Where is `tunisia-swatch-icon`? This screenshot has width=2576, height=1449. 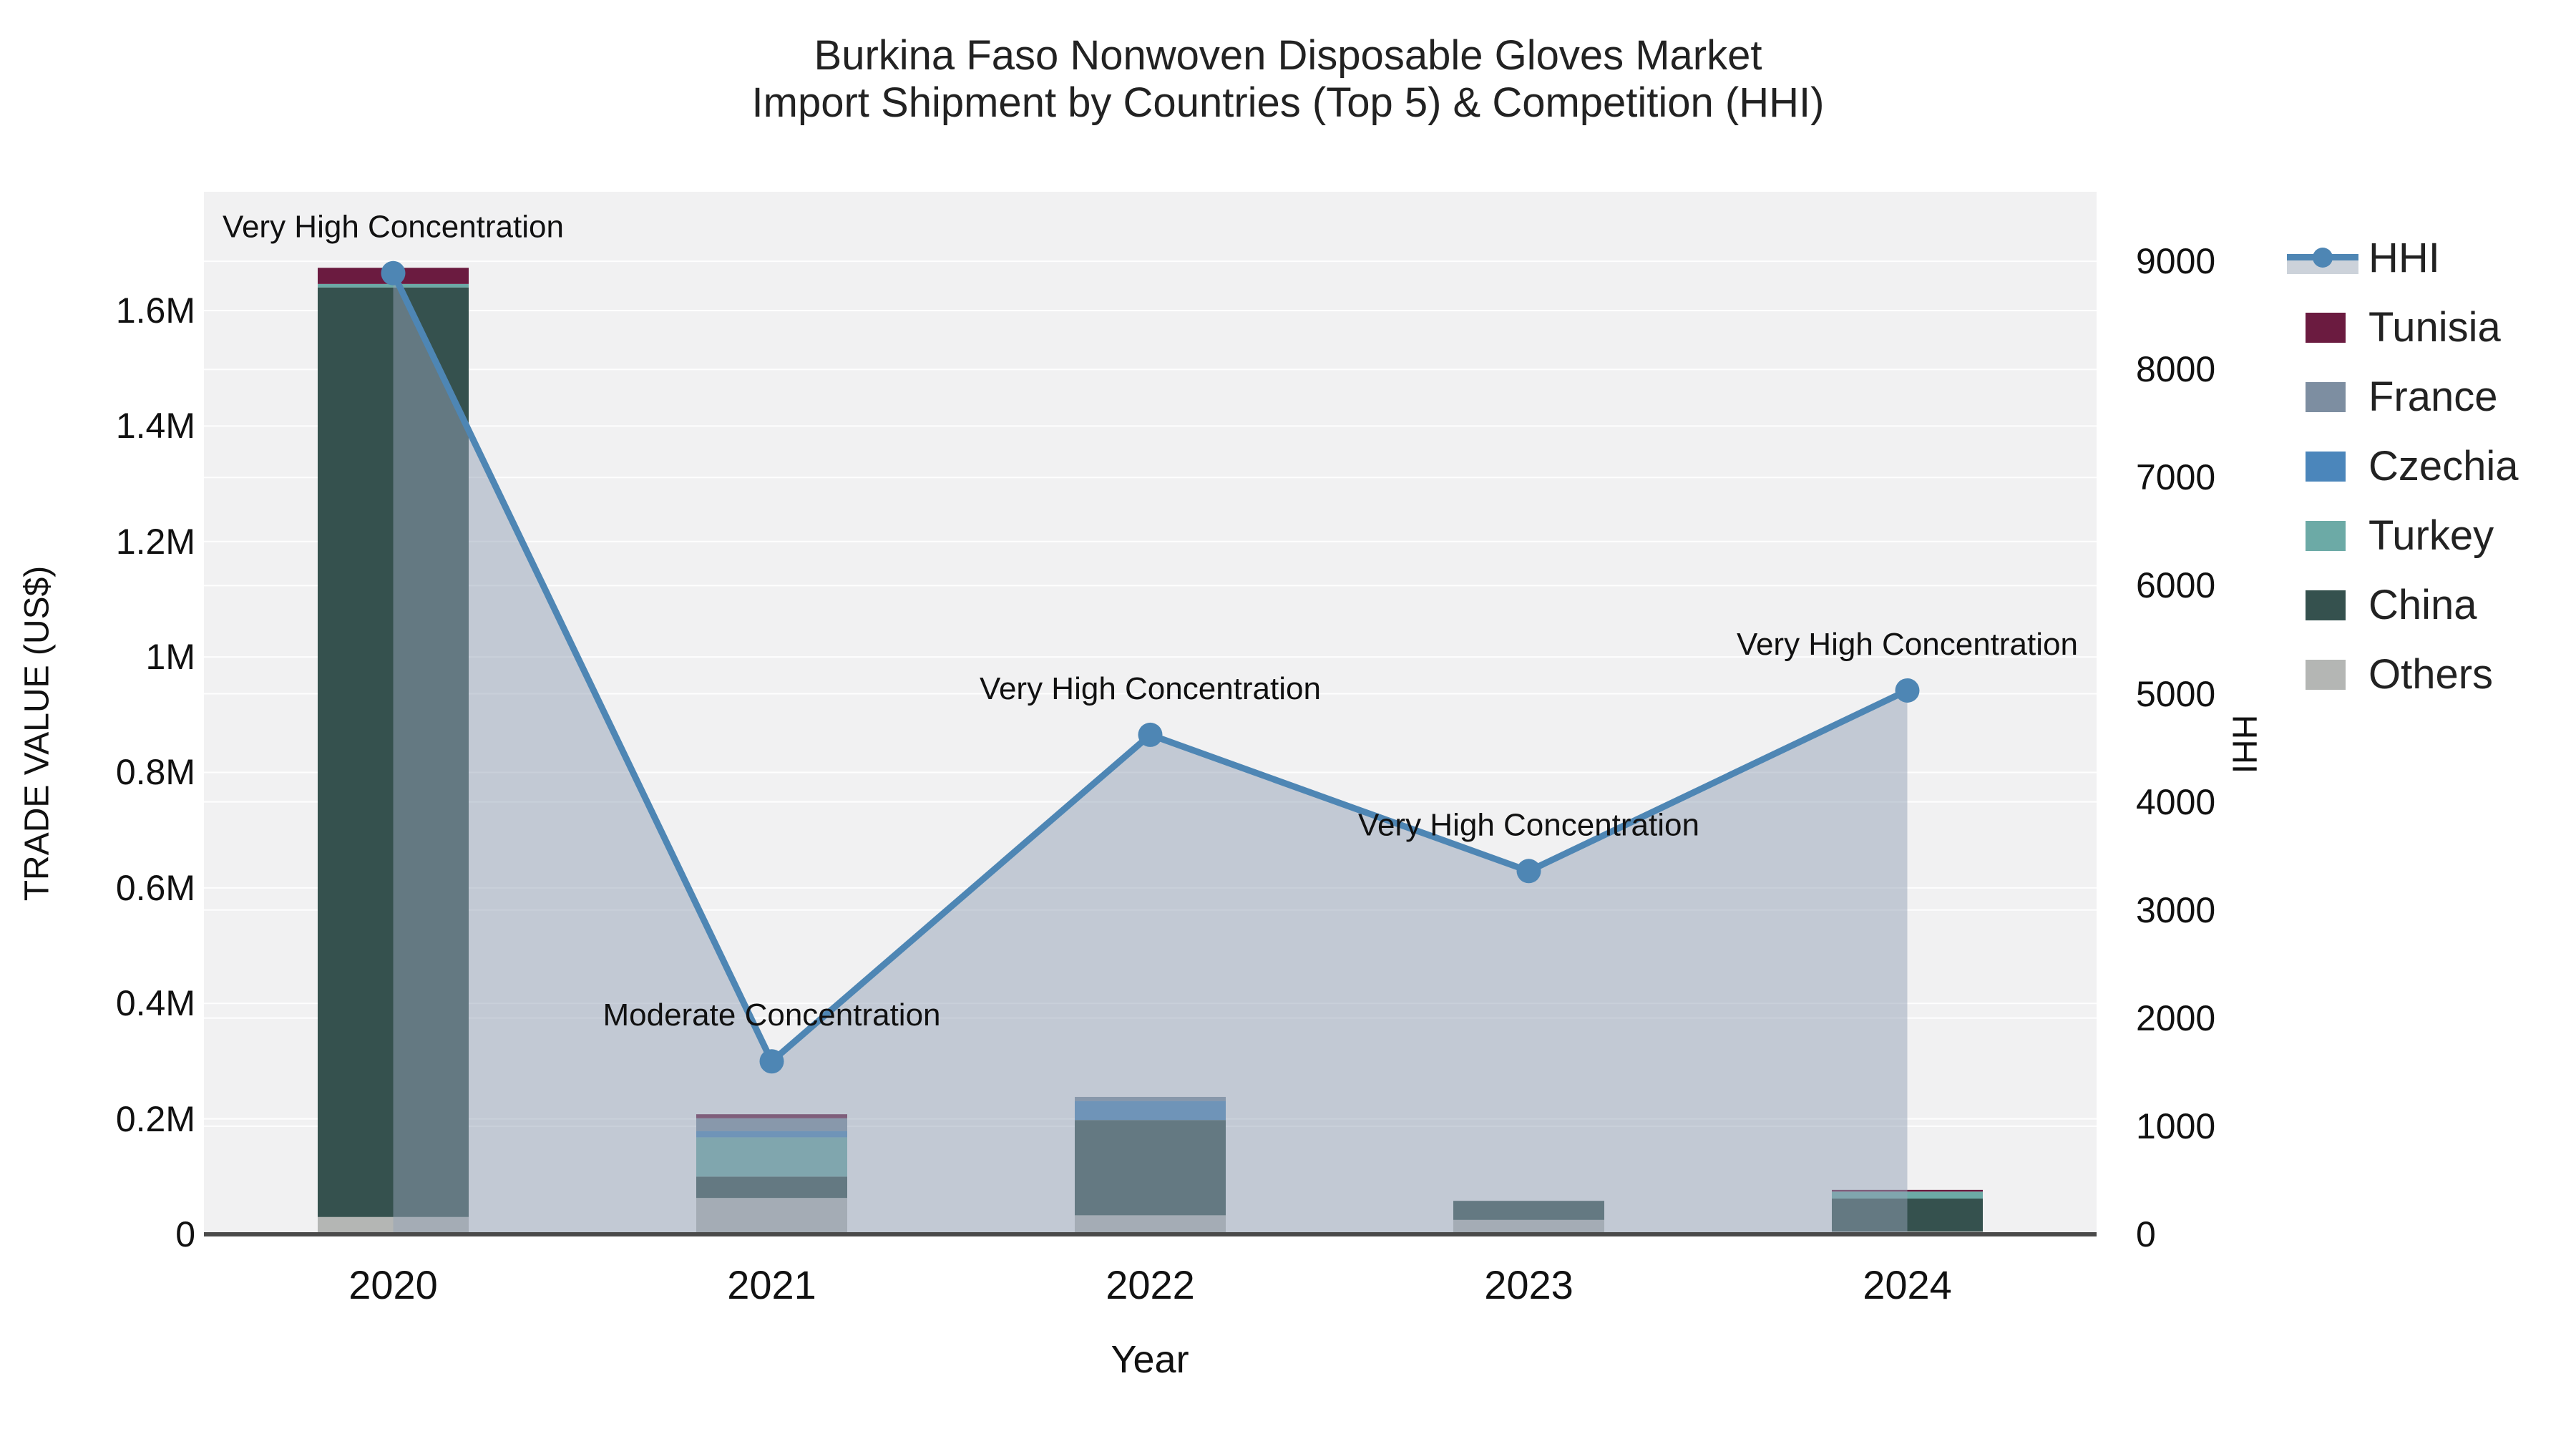 tunisia-swatch-icon is located at coordinates (2326, 327).